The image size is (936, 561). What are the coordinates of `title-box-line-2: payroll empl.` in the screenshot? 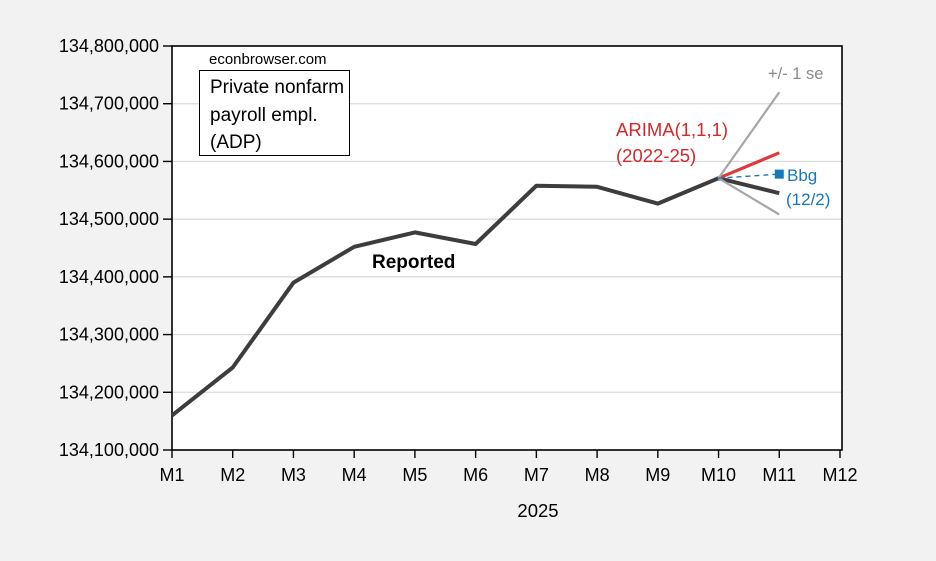 It's located at (264, 115).